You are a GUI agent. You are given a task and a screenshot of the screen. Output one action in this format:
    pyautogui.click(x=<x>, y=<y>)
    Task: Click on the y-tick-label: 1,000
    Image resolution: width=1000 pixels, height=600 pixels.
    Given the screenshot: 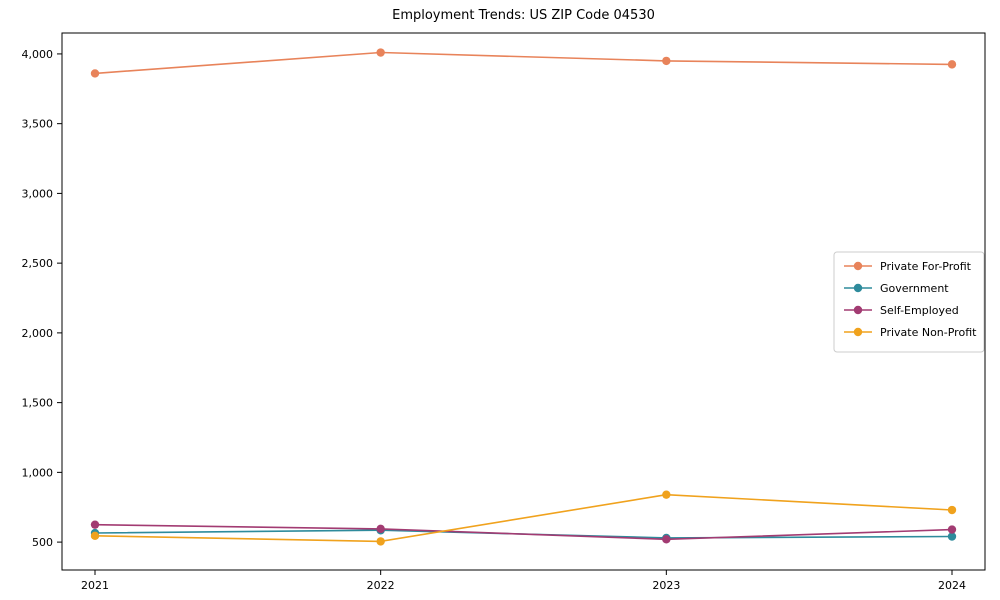 What is the action you would take?
    pyautogui.click(x=38, y=472)
    